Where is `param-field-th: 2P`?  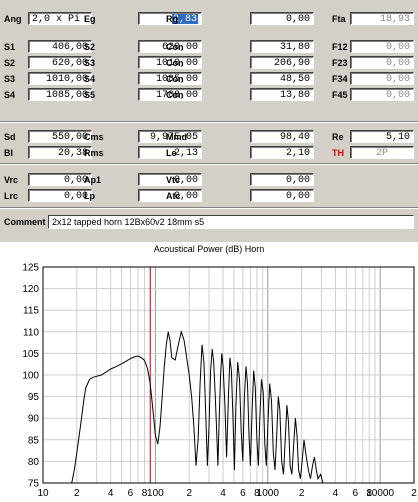
param-field-th: 2P is located at coordinates (382, 152).